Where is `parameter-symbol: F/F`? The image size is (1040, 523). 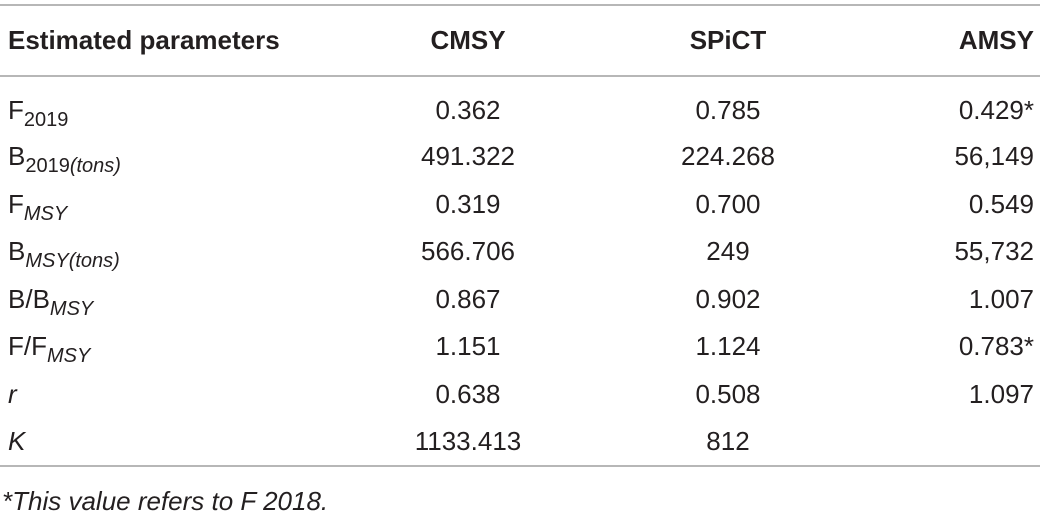
parameter-symbol: F/F is located at coordinates (27, 346).